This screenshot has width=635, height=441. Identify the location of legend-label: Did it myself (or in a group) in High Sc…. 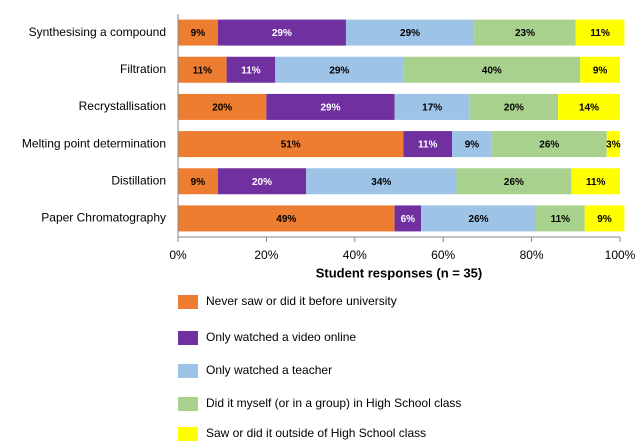
(333, 403).